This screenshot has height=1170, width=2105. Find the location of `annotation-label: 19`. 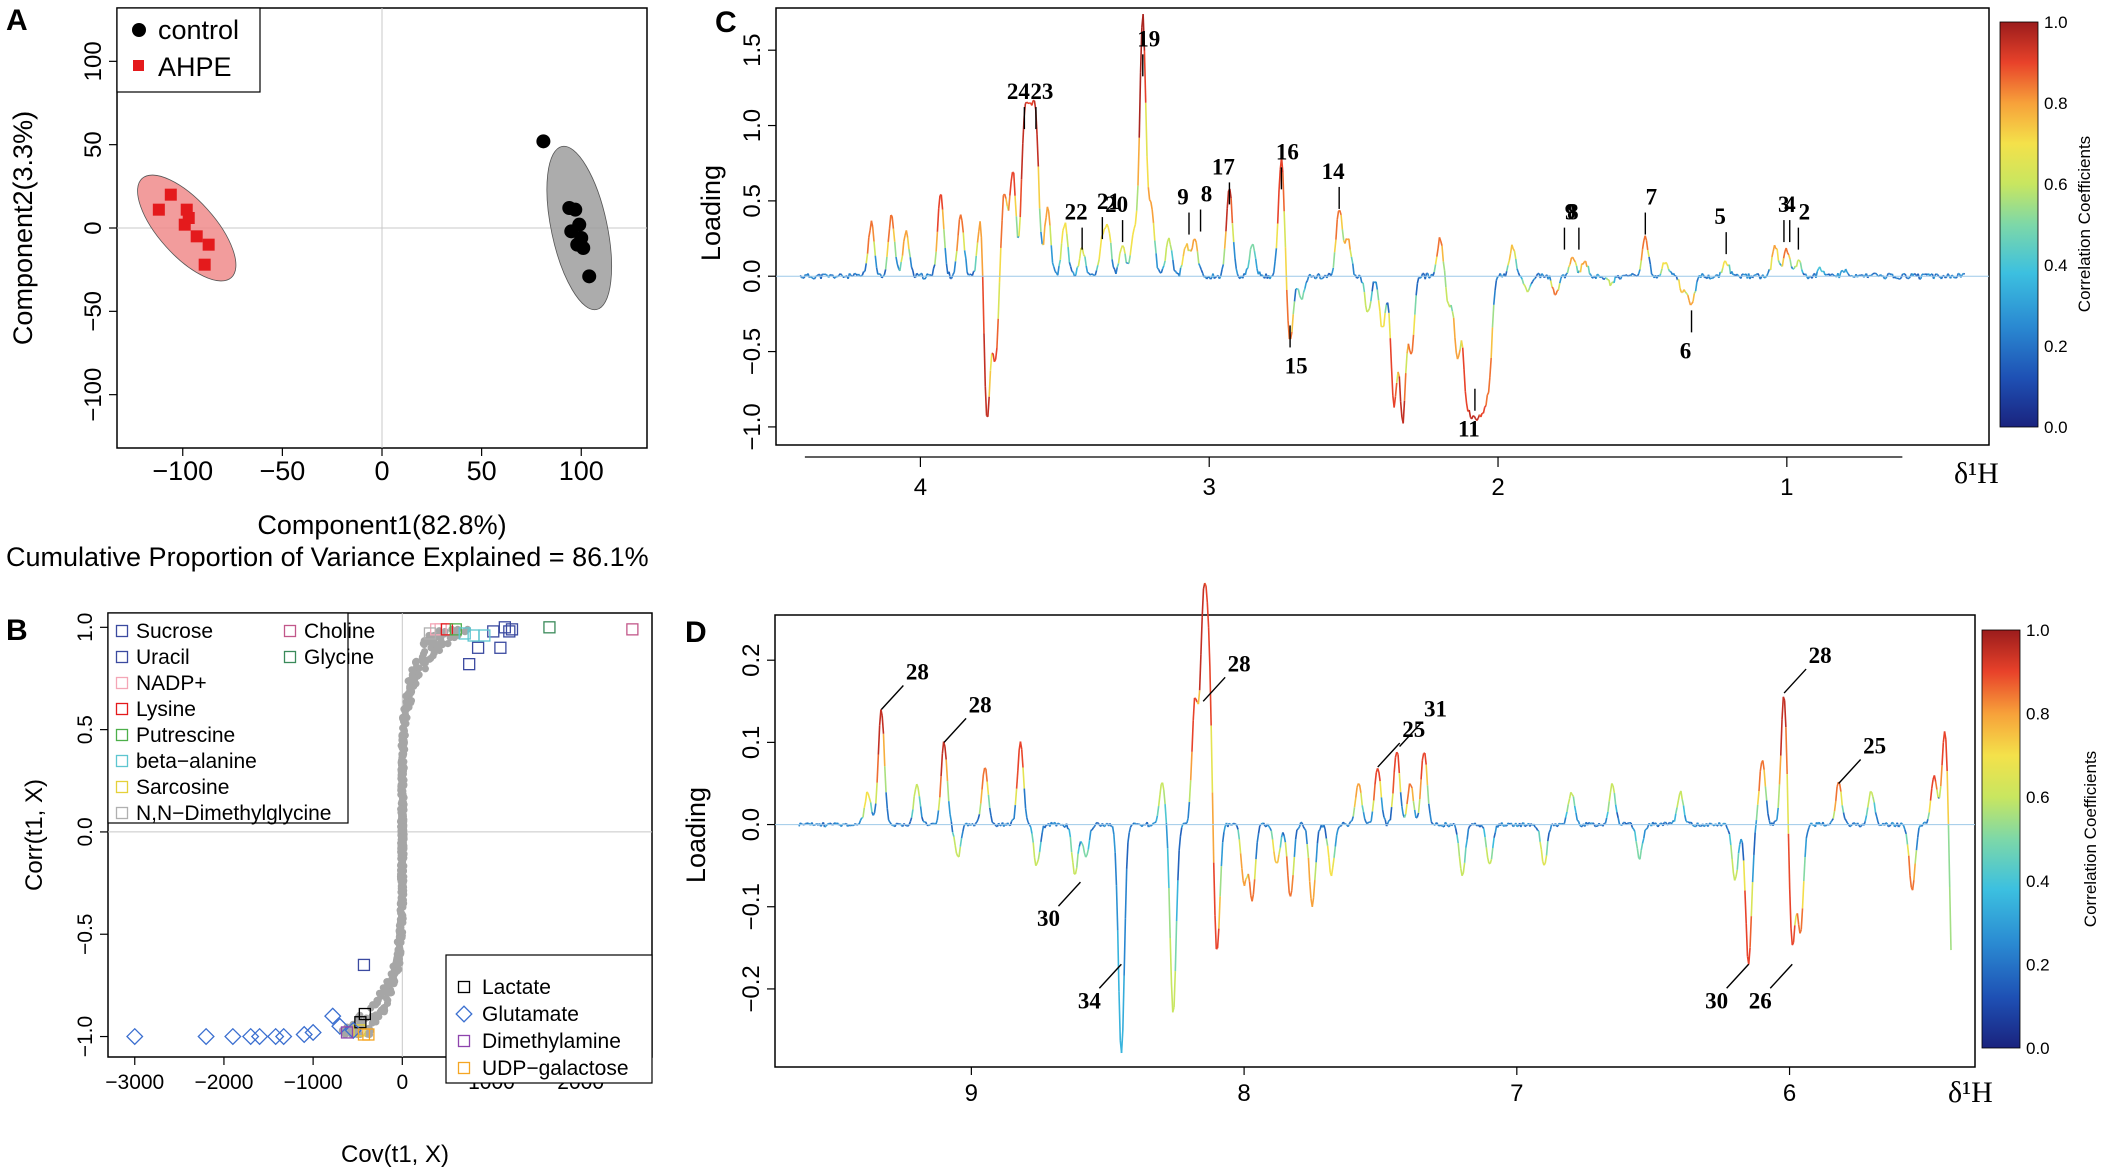

annotation-label: 19 is located at coordinates (1148, 38).